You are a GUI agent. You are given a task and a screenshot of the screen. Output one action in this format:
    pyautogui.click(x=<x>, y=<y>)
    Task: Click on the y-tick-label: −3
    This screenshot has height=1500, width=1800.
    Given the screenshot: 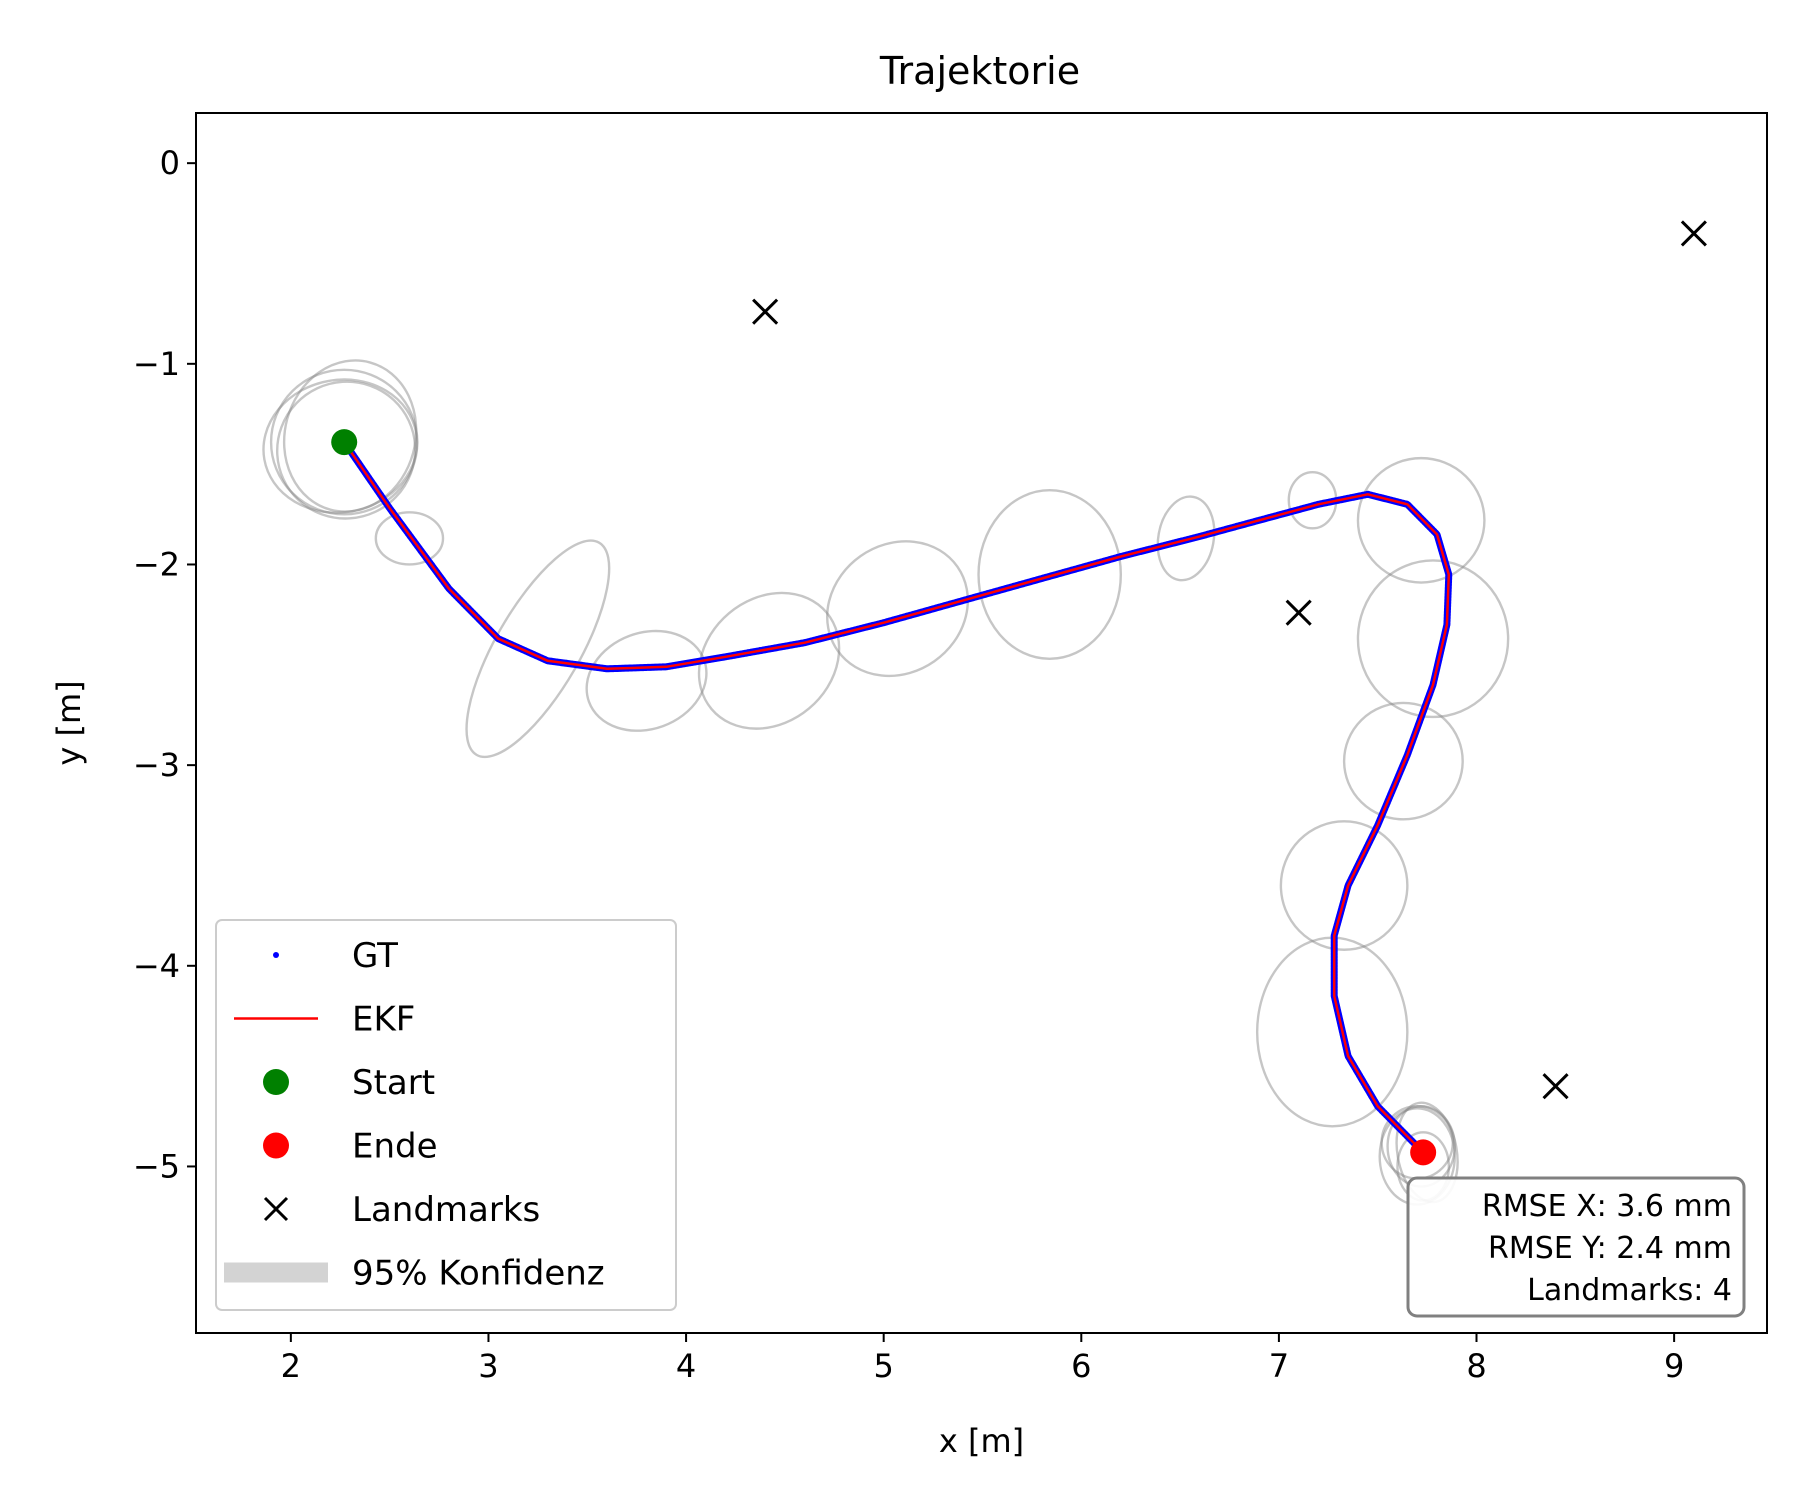 What is the action you would take?
    pyautogui.click(x=156, y=765)
    